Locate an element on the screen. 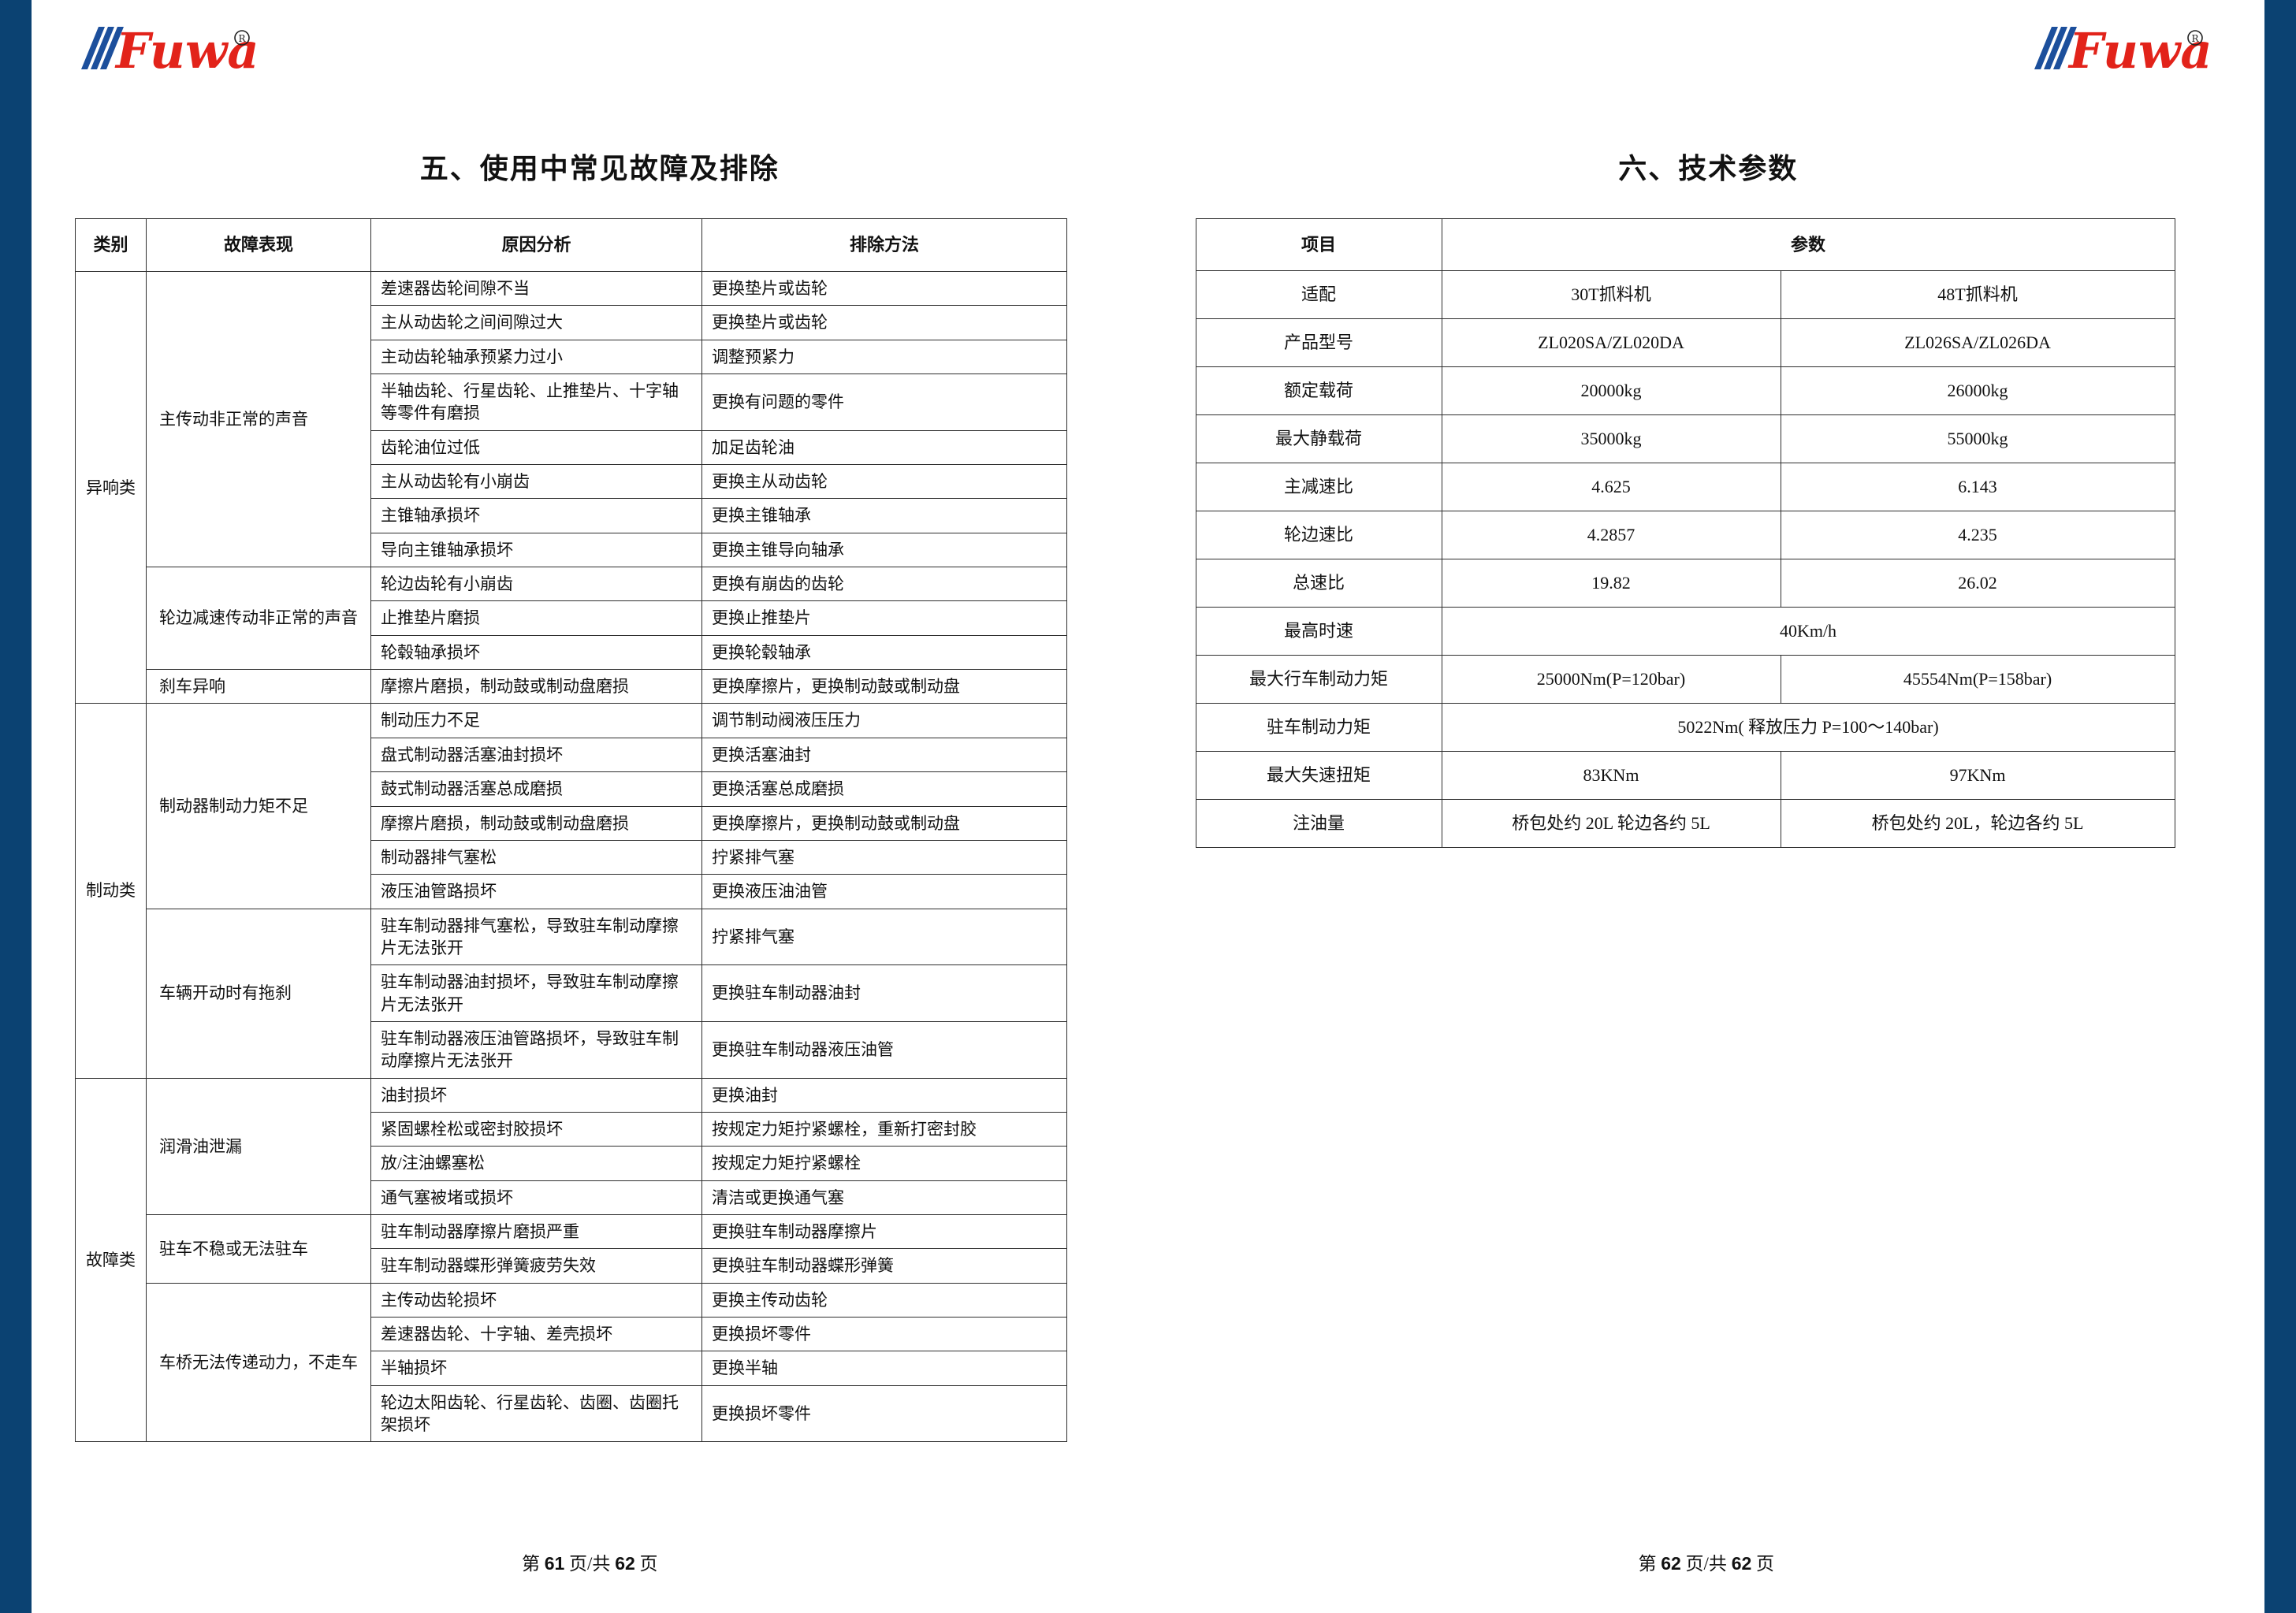  cell-item: 最高时速 is located at coordinates (1318, 631).